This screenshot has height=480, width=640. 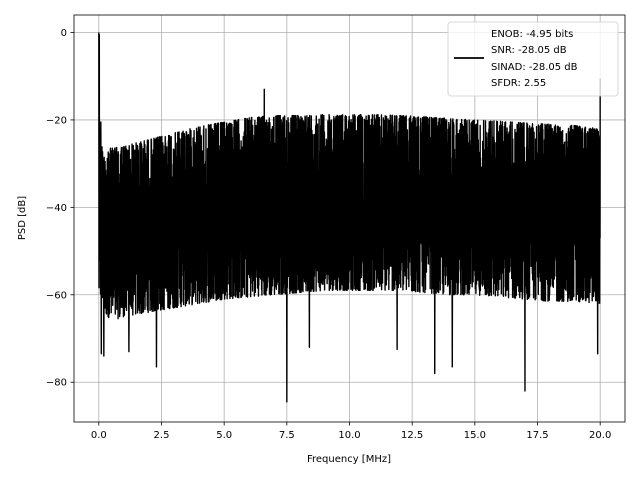 What do you see at coordinates (349, 435) in the screenshot?
I see `x-tick-label: 10.0` at bounding box center [349, 435].